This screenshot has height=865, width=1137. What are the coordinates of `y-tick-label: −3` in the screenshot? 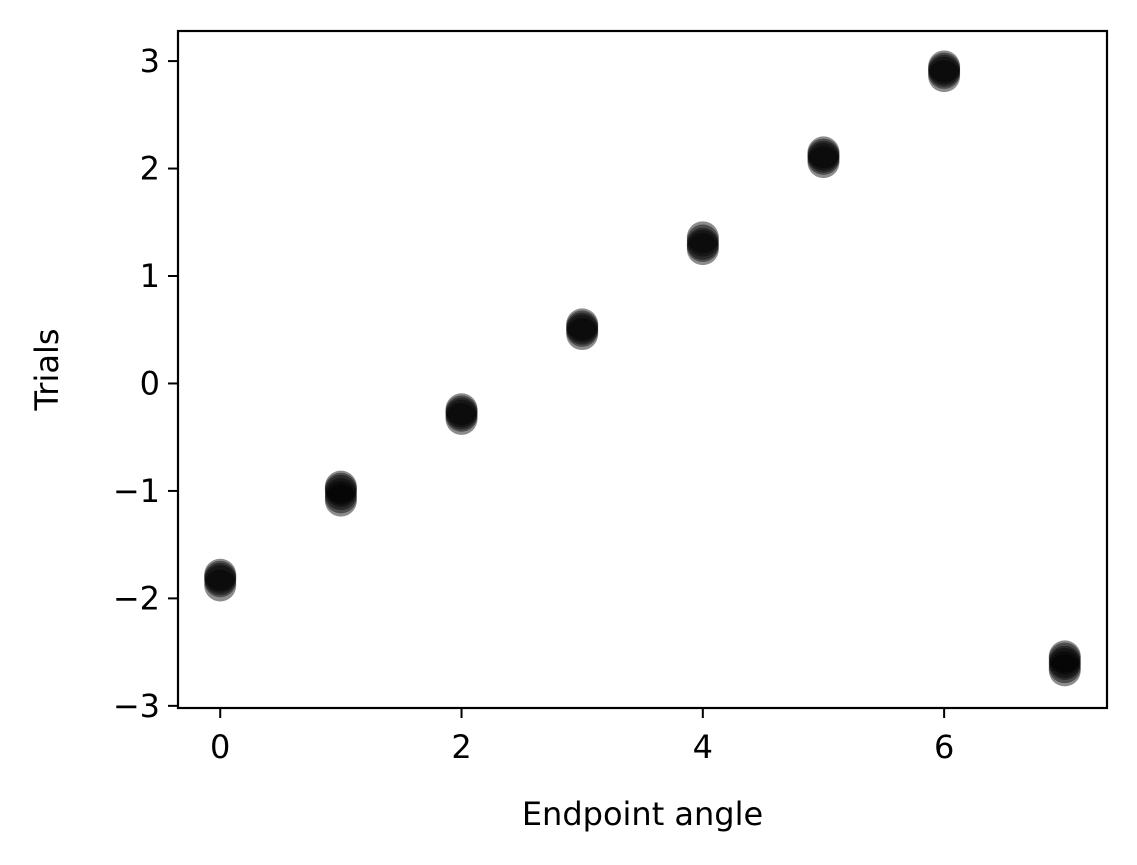 It's located at (136, 706).